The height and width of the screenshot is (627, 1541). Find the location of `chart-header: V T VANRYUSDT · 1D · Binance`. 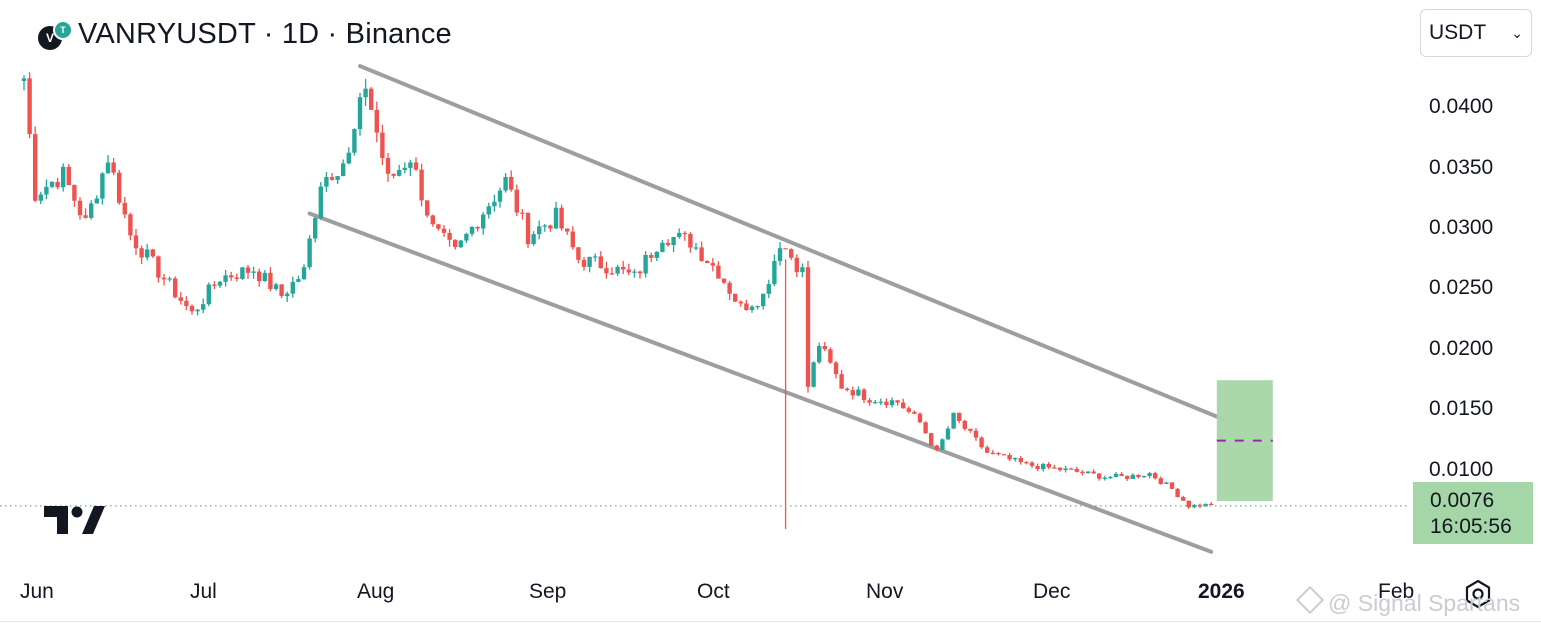

chart-header: V T VANRYUSDT · 1D · Binance is located at coordinates (244, 34).